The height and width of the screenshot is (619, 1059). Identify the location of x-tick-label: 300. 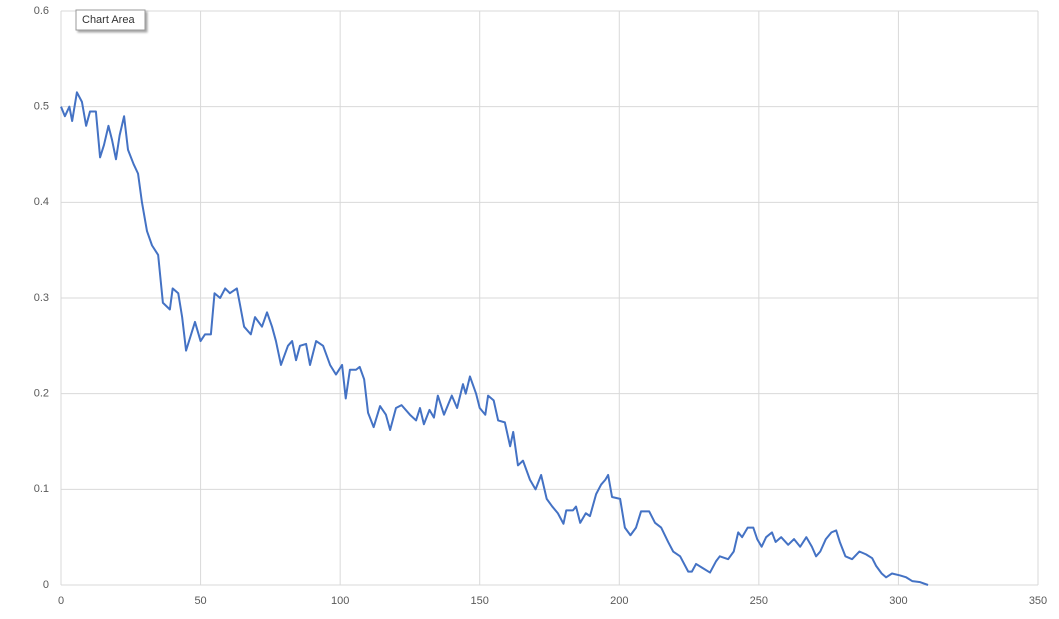
(898, 601).